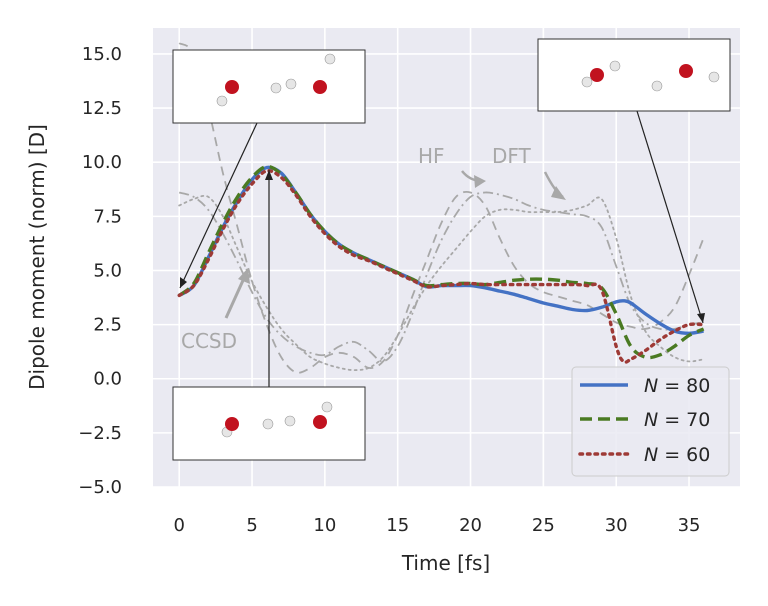 Image resolution: width=768 pixels, height=606 pixels. Describe the element at coordinates (634, 75) in the screenshot. I see `molecule-inset-top-right` at that location.